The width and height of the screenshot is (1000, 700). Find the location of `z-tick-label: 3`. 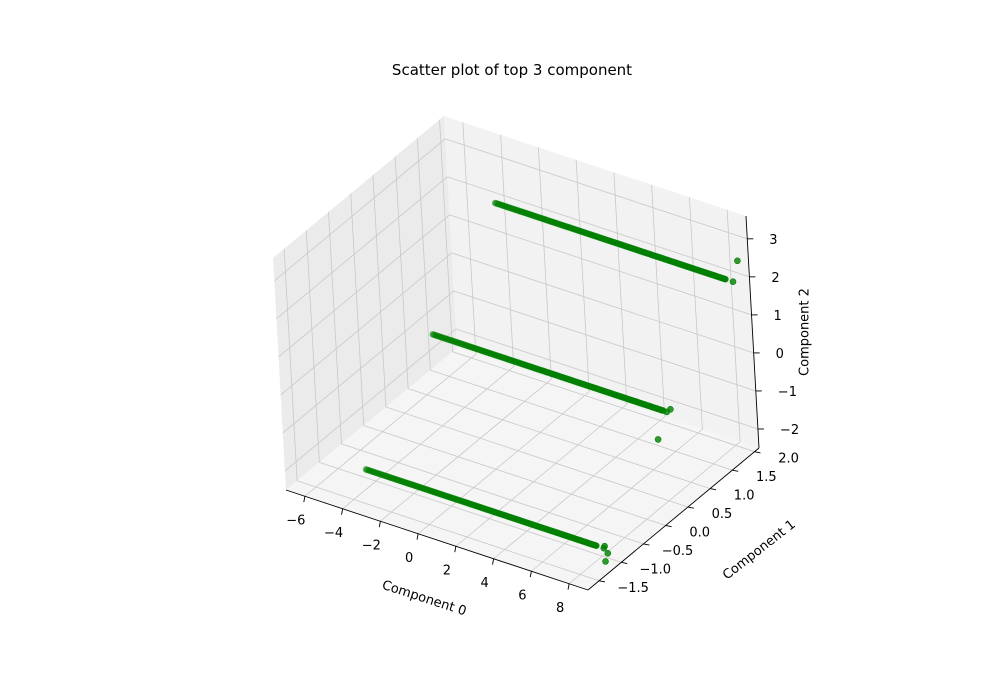

z-tick-label: 3 is located at coordinates (773, 240).